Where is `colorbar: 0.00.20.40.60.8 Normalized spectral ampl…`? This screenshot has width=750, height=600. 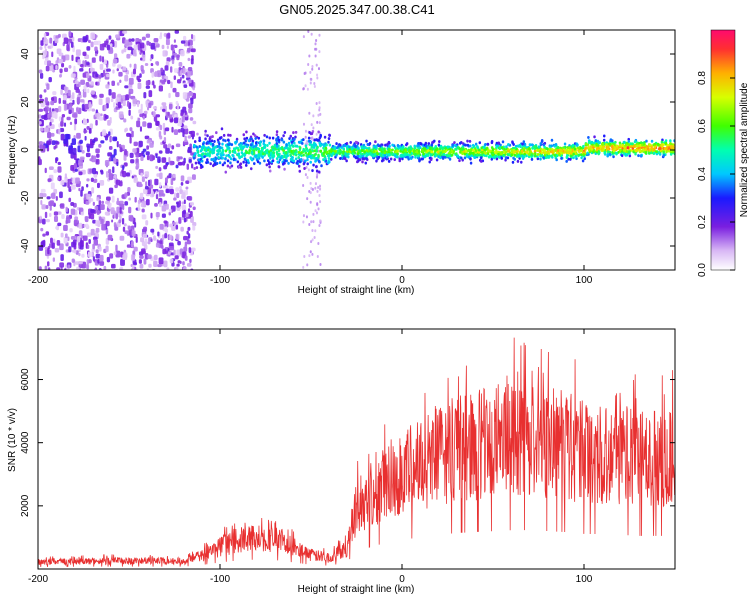 colorbar: 0.00.20.40.60.8 Normalized spectral ampl… is located at coordinates (723, 153).